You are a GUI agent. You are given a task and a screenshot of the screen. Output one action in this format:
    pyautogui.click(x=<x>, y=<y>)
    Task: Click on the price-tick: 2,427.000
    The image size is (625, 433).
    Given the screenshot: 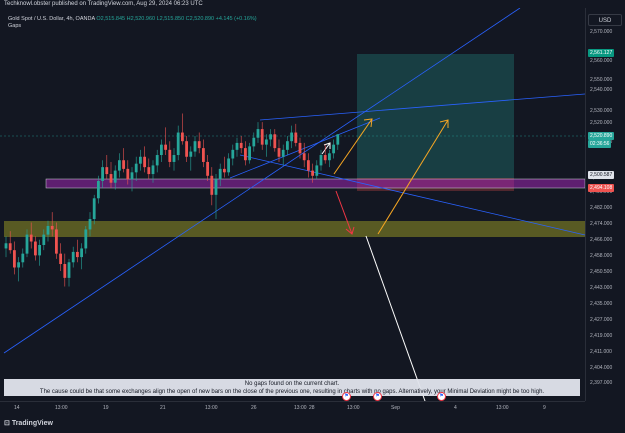 What is the action you would take?
    pyautogui.click(x=601, y=320)
    